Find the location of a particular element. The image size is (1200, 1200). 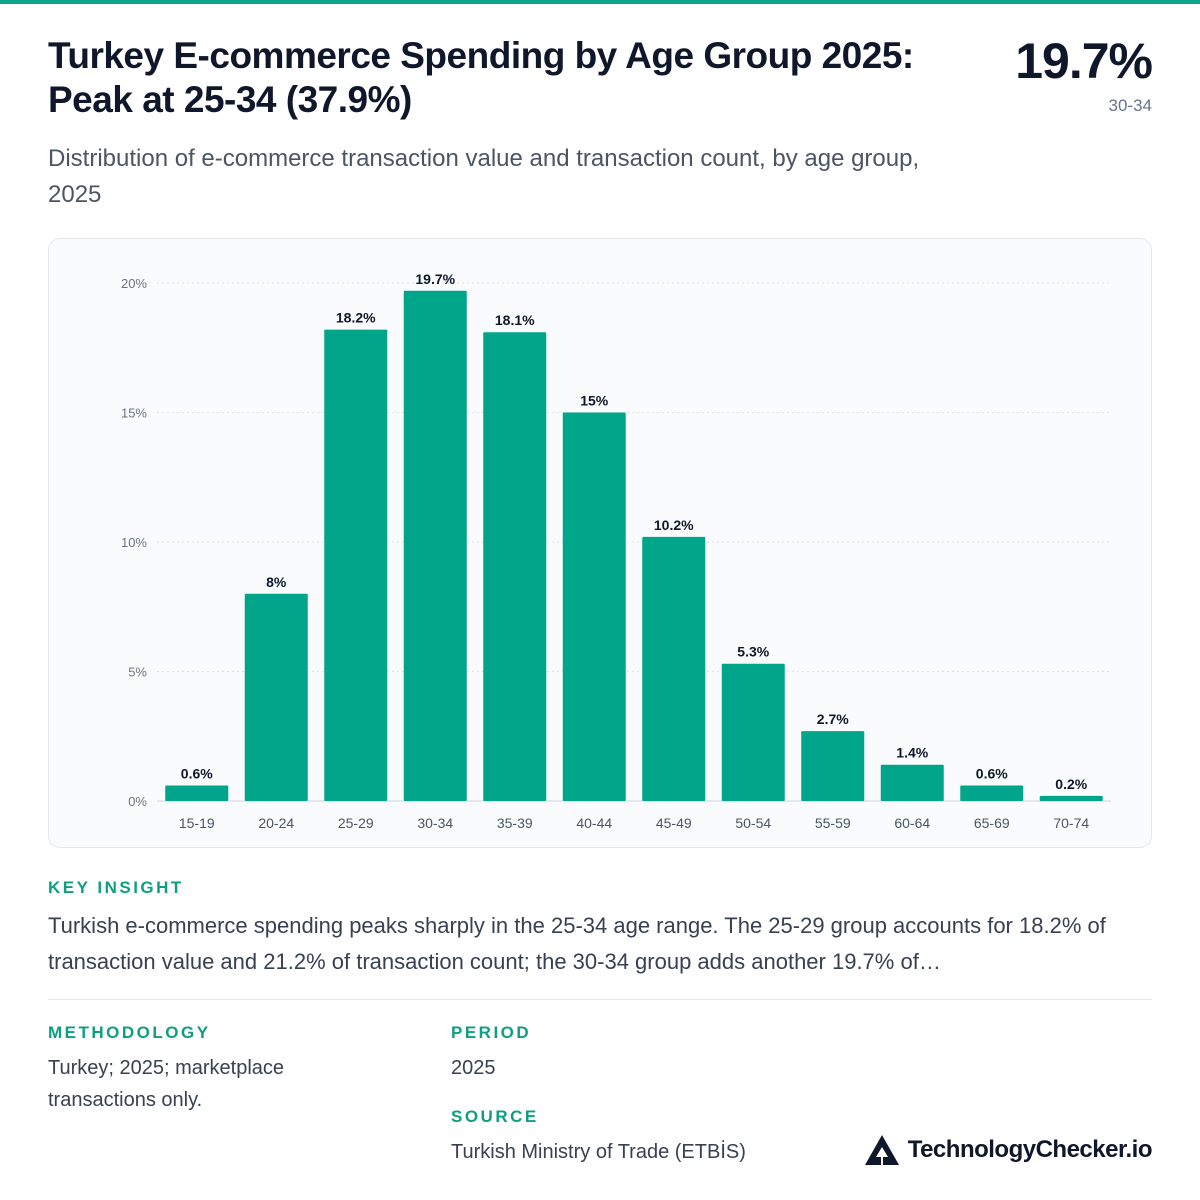

bar-value-label: 19.7% is located at coordinates (435, 279).